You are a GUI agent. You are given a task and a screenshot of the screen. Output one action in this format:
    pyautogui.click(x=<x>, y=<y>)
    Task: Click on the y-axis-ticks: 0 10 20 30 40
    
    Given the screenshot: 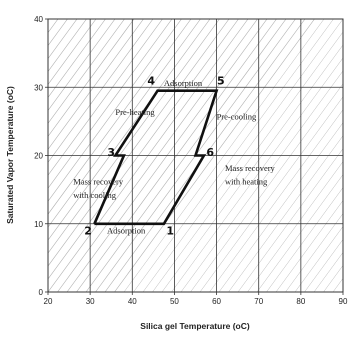 What is the action you would take?
    pyautogui.click(x=41, y=156)
    